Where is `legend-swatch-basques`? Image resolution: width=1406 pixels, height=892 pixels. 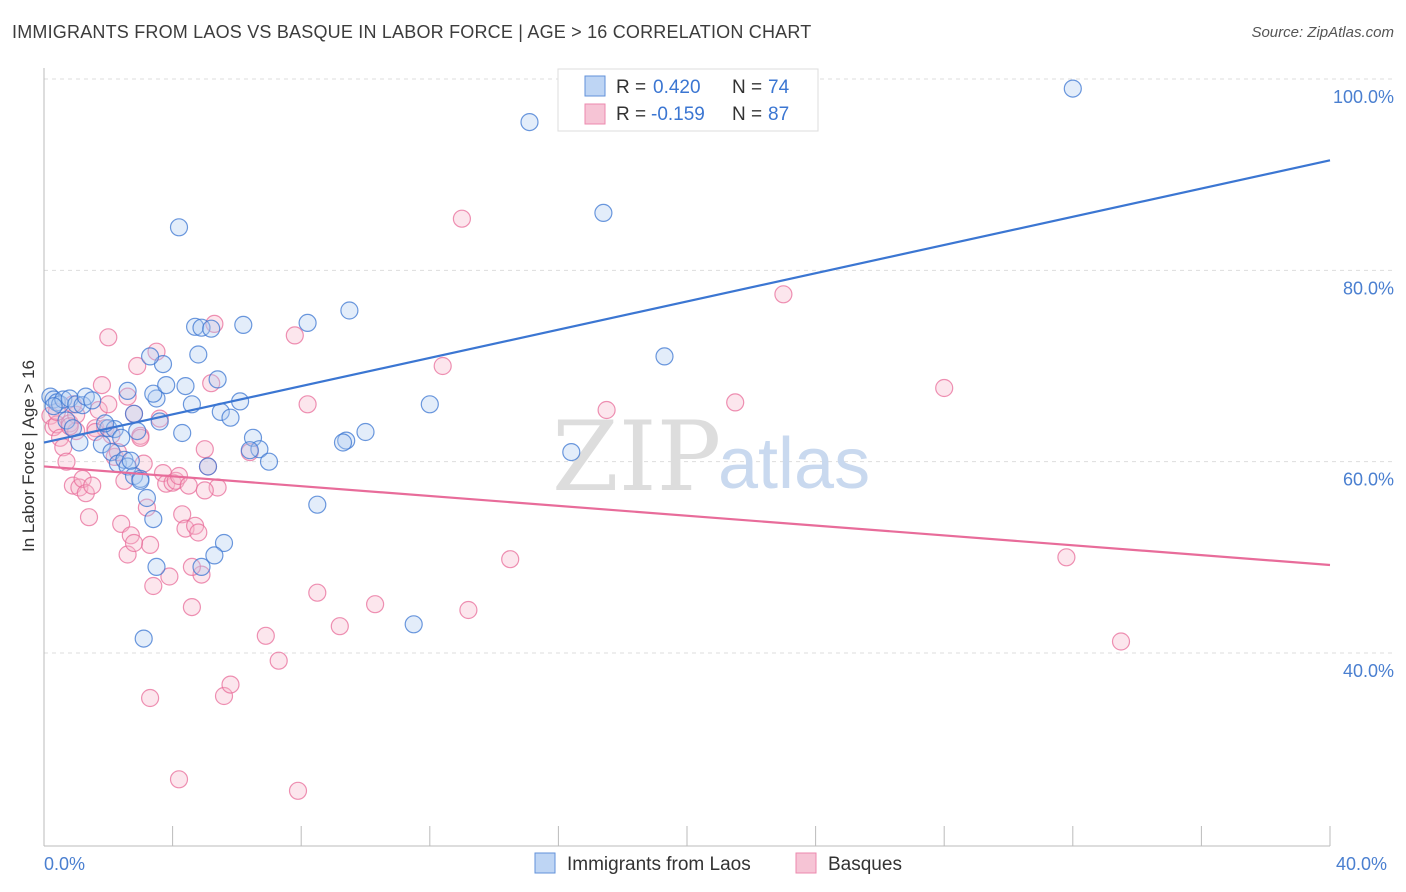 legend-swatch-basques is located at coordinates (595, 114).